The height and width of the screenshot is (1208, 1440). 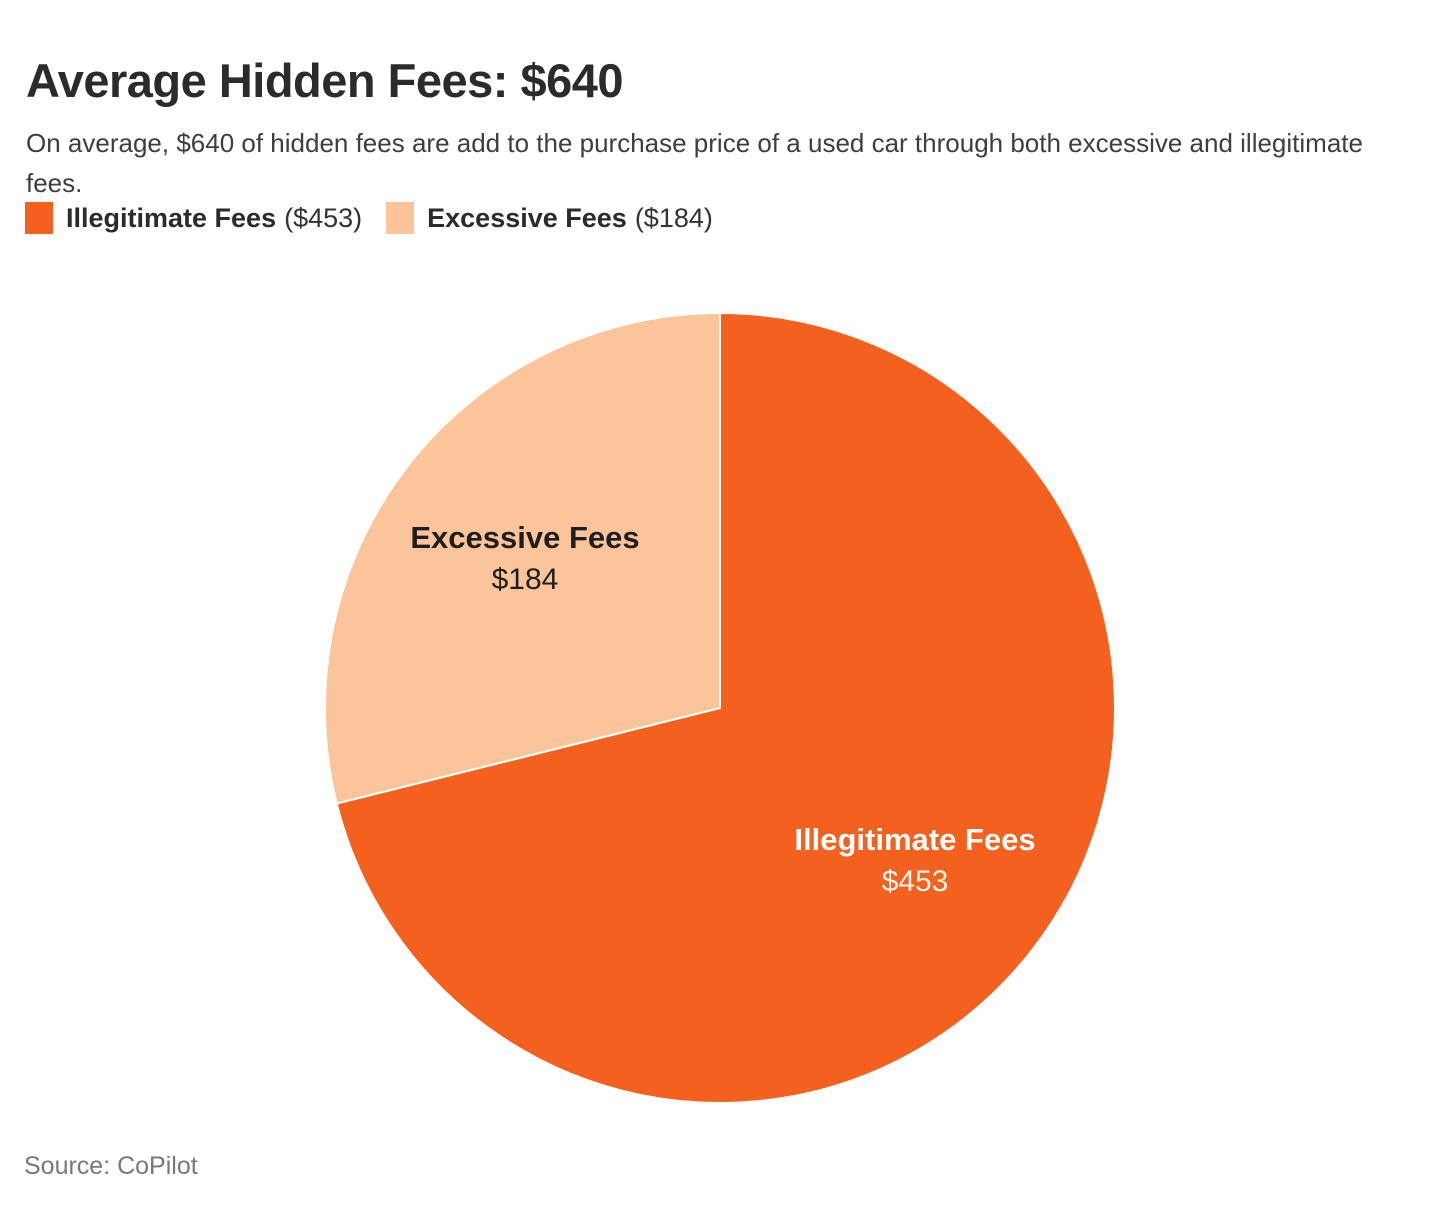 What do you see at coordinates (522, 558) in the screenshot?
I see `pie-slice-excessive-fees` at bounding box center [522, 558].